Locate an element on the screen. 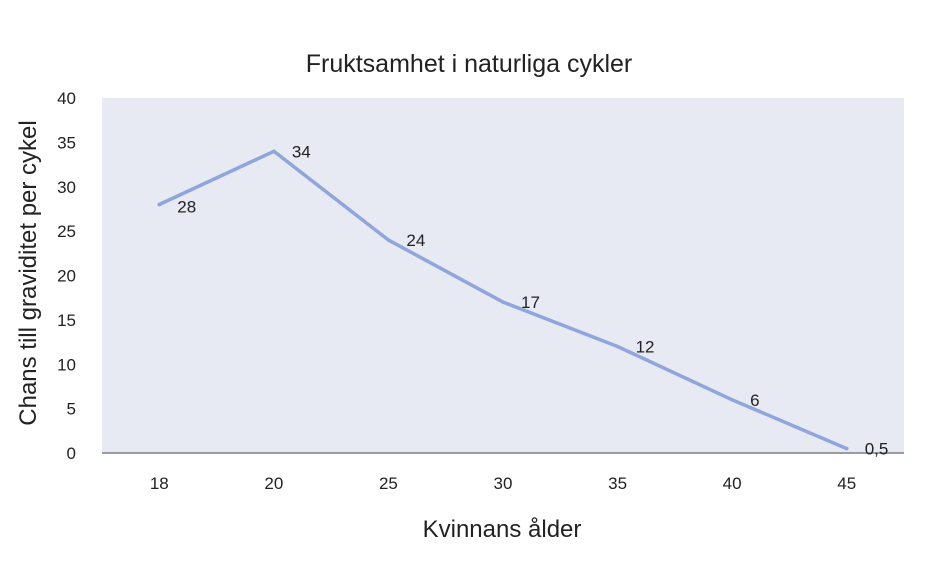 The height and width of the screenshot is (566, 947). data-label: 0,5 is located at coordinates (877, 449).